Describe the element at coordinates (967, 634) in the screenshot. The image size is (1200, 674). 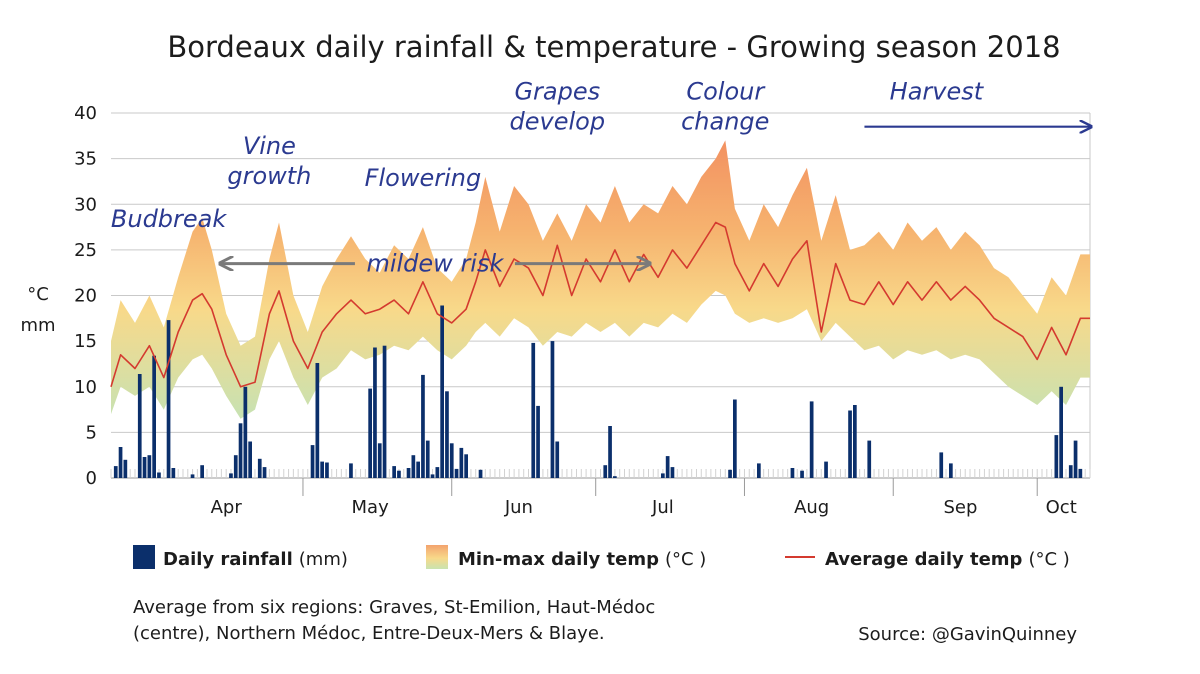
I see `source-credit: Source: @GavinQuinney` at that location.